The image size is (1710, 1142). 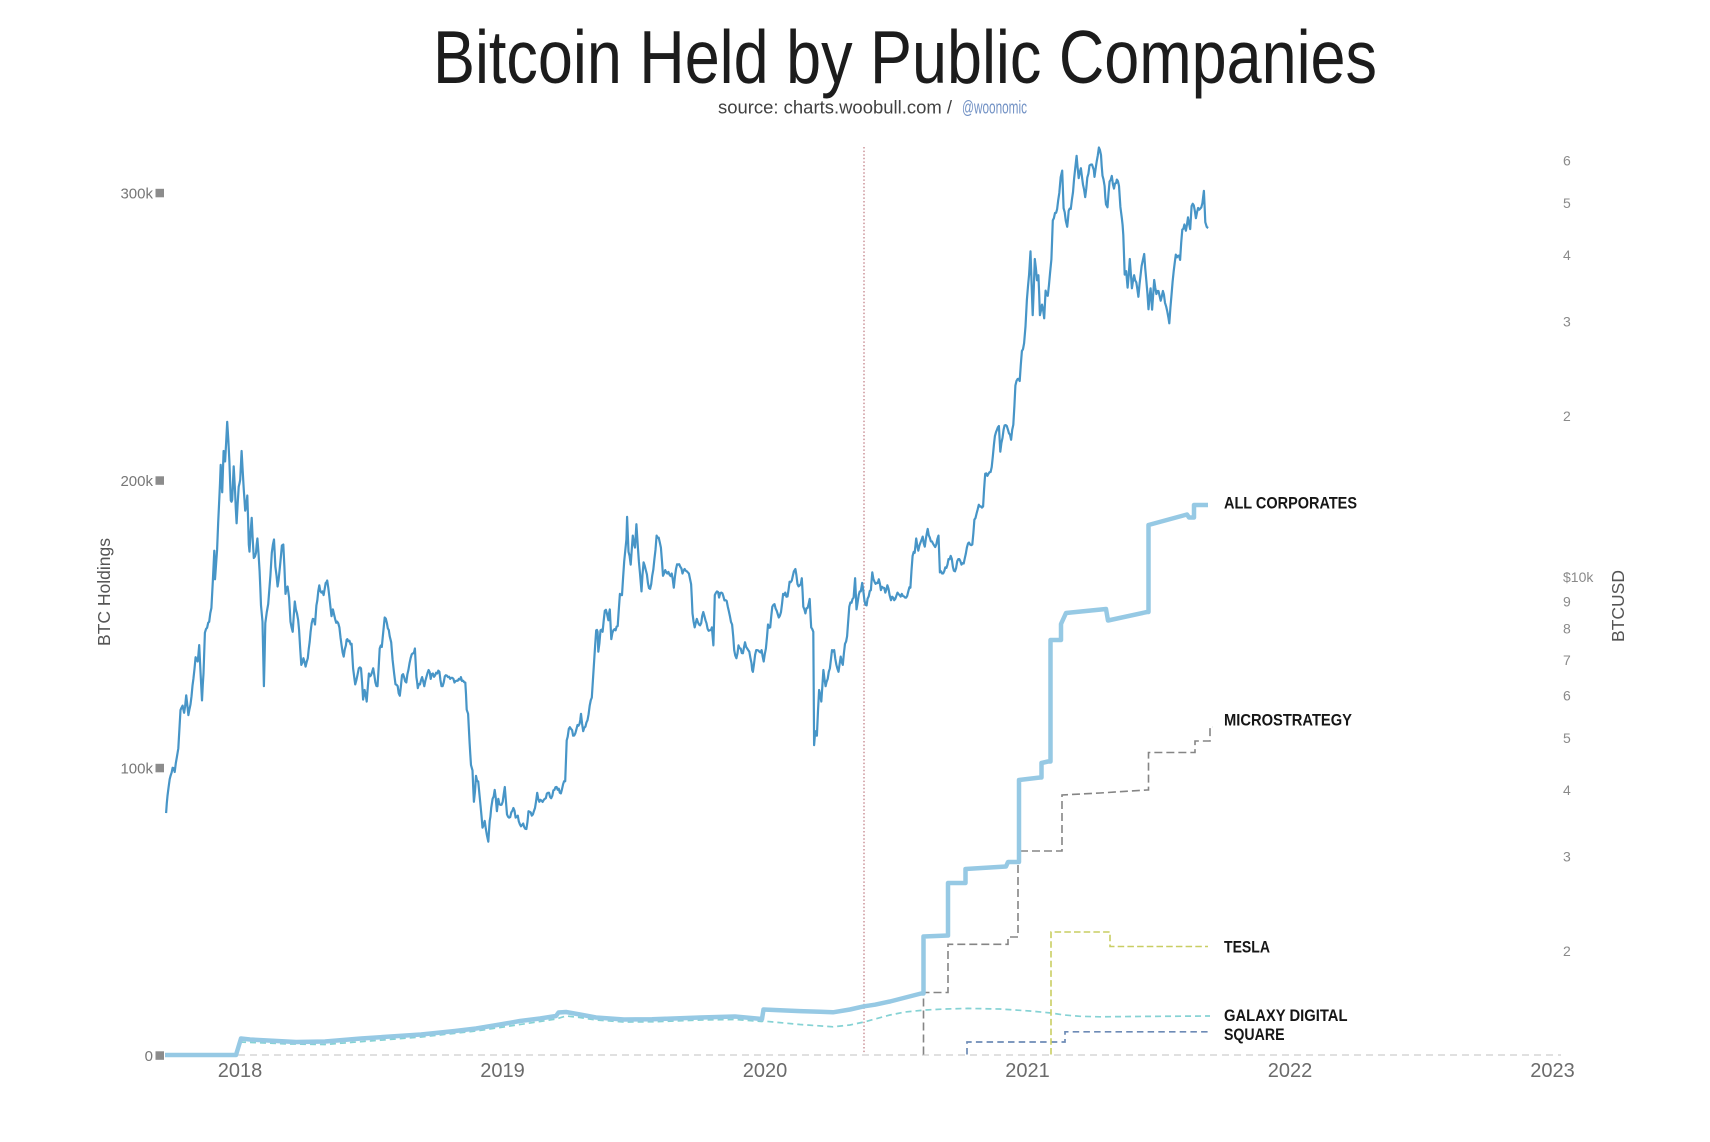 What do you see at coordinates (1288, 721) in the screenshot?
I see `svg-text: MICROSTRATEGY` at bounding box center [1288, 721].